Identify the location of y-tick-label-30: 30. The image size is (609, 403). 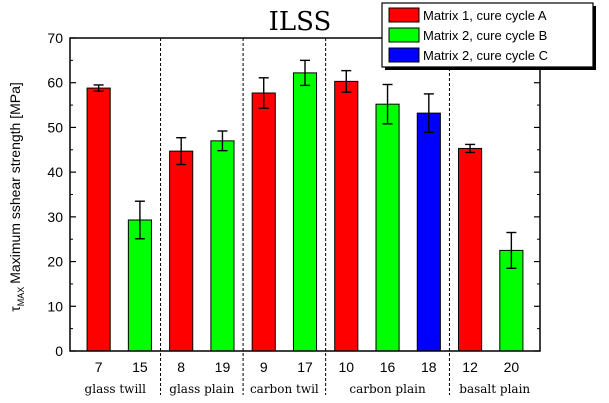
(55, 217).